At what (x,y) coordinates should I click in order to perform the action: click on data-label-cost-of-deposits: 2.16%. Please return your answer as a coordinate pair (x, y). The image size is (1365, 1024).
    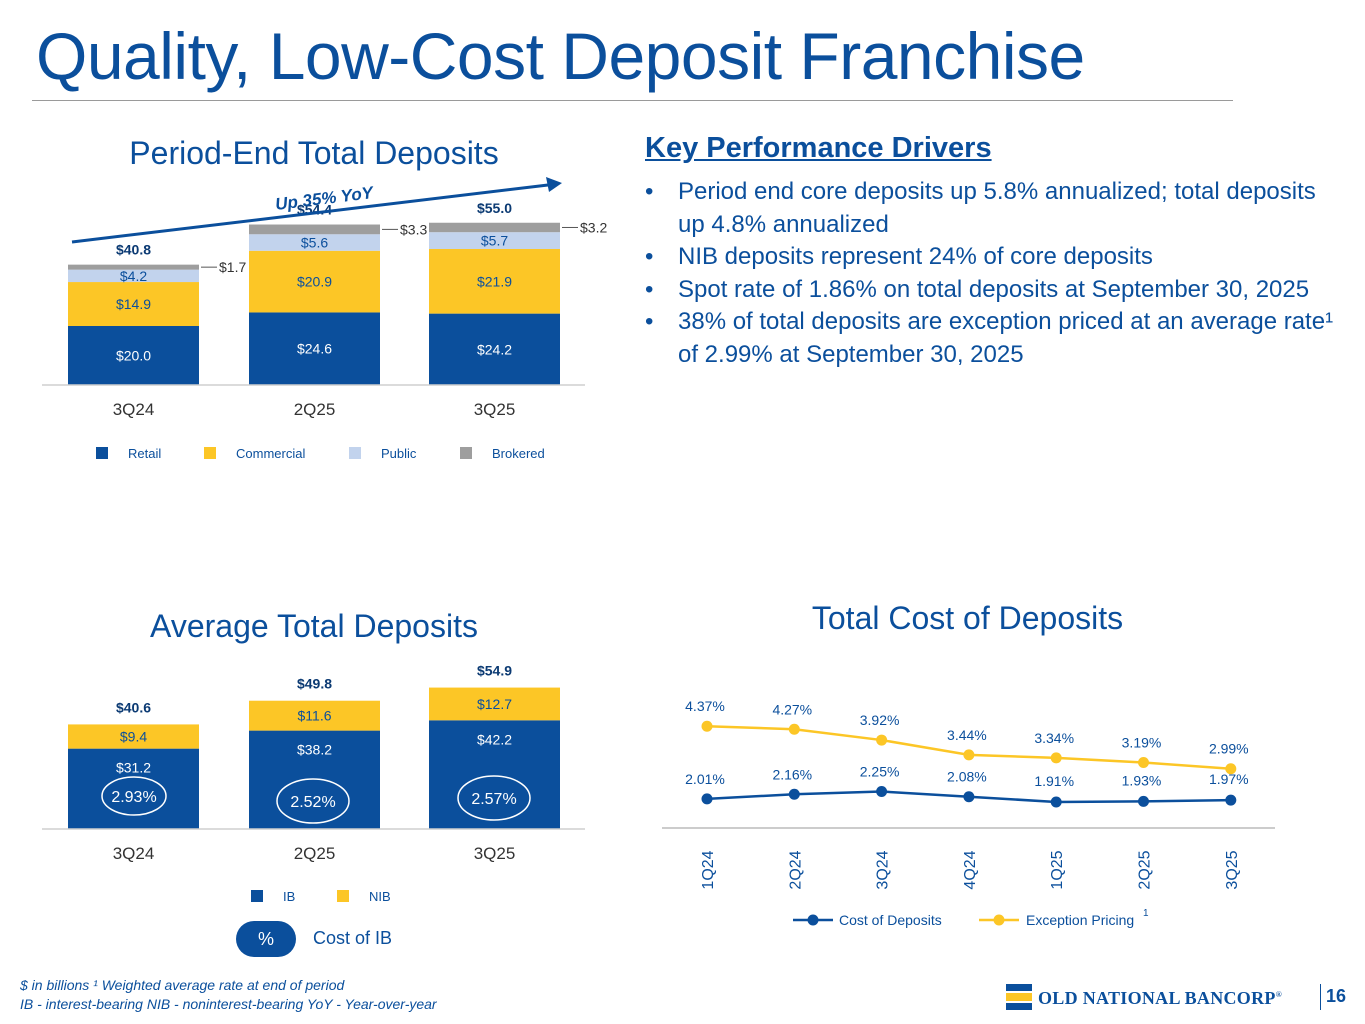
    Looking at the image, I should click on (792, 774).